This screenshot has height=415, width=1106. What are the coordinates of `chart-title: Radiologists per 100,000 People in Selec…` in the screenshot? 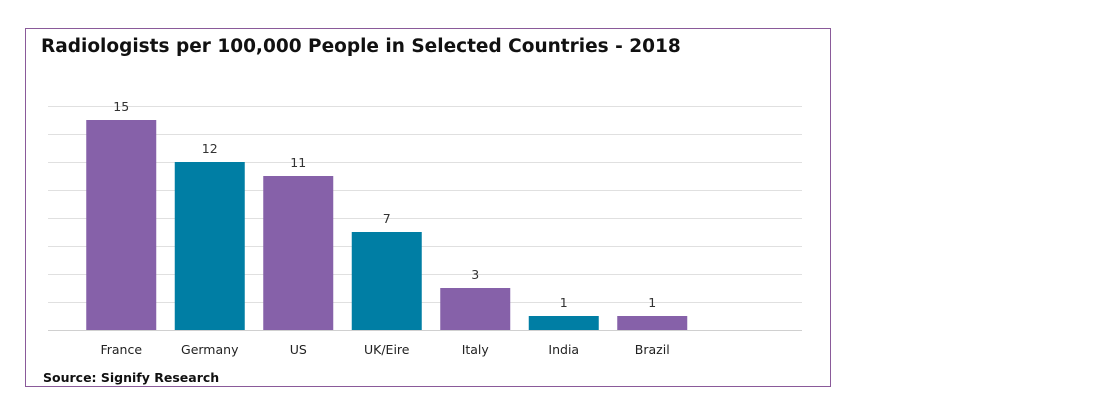 It's located at (361, 46).